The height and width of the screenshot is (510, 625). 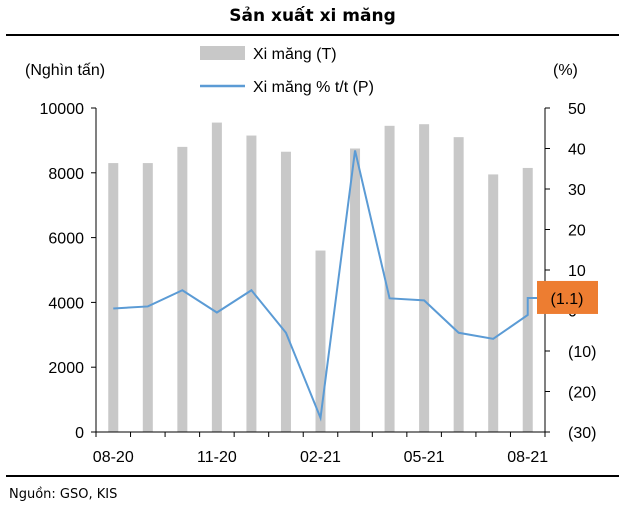 What do you see at coordinates (577, 150) in the screenshot?
I see `right-tick-label: 40` at bounding box center [577, 150].